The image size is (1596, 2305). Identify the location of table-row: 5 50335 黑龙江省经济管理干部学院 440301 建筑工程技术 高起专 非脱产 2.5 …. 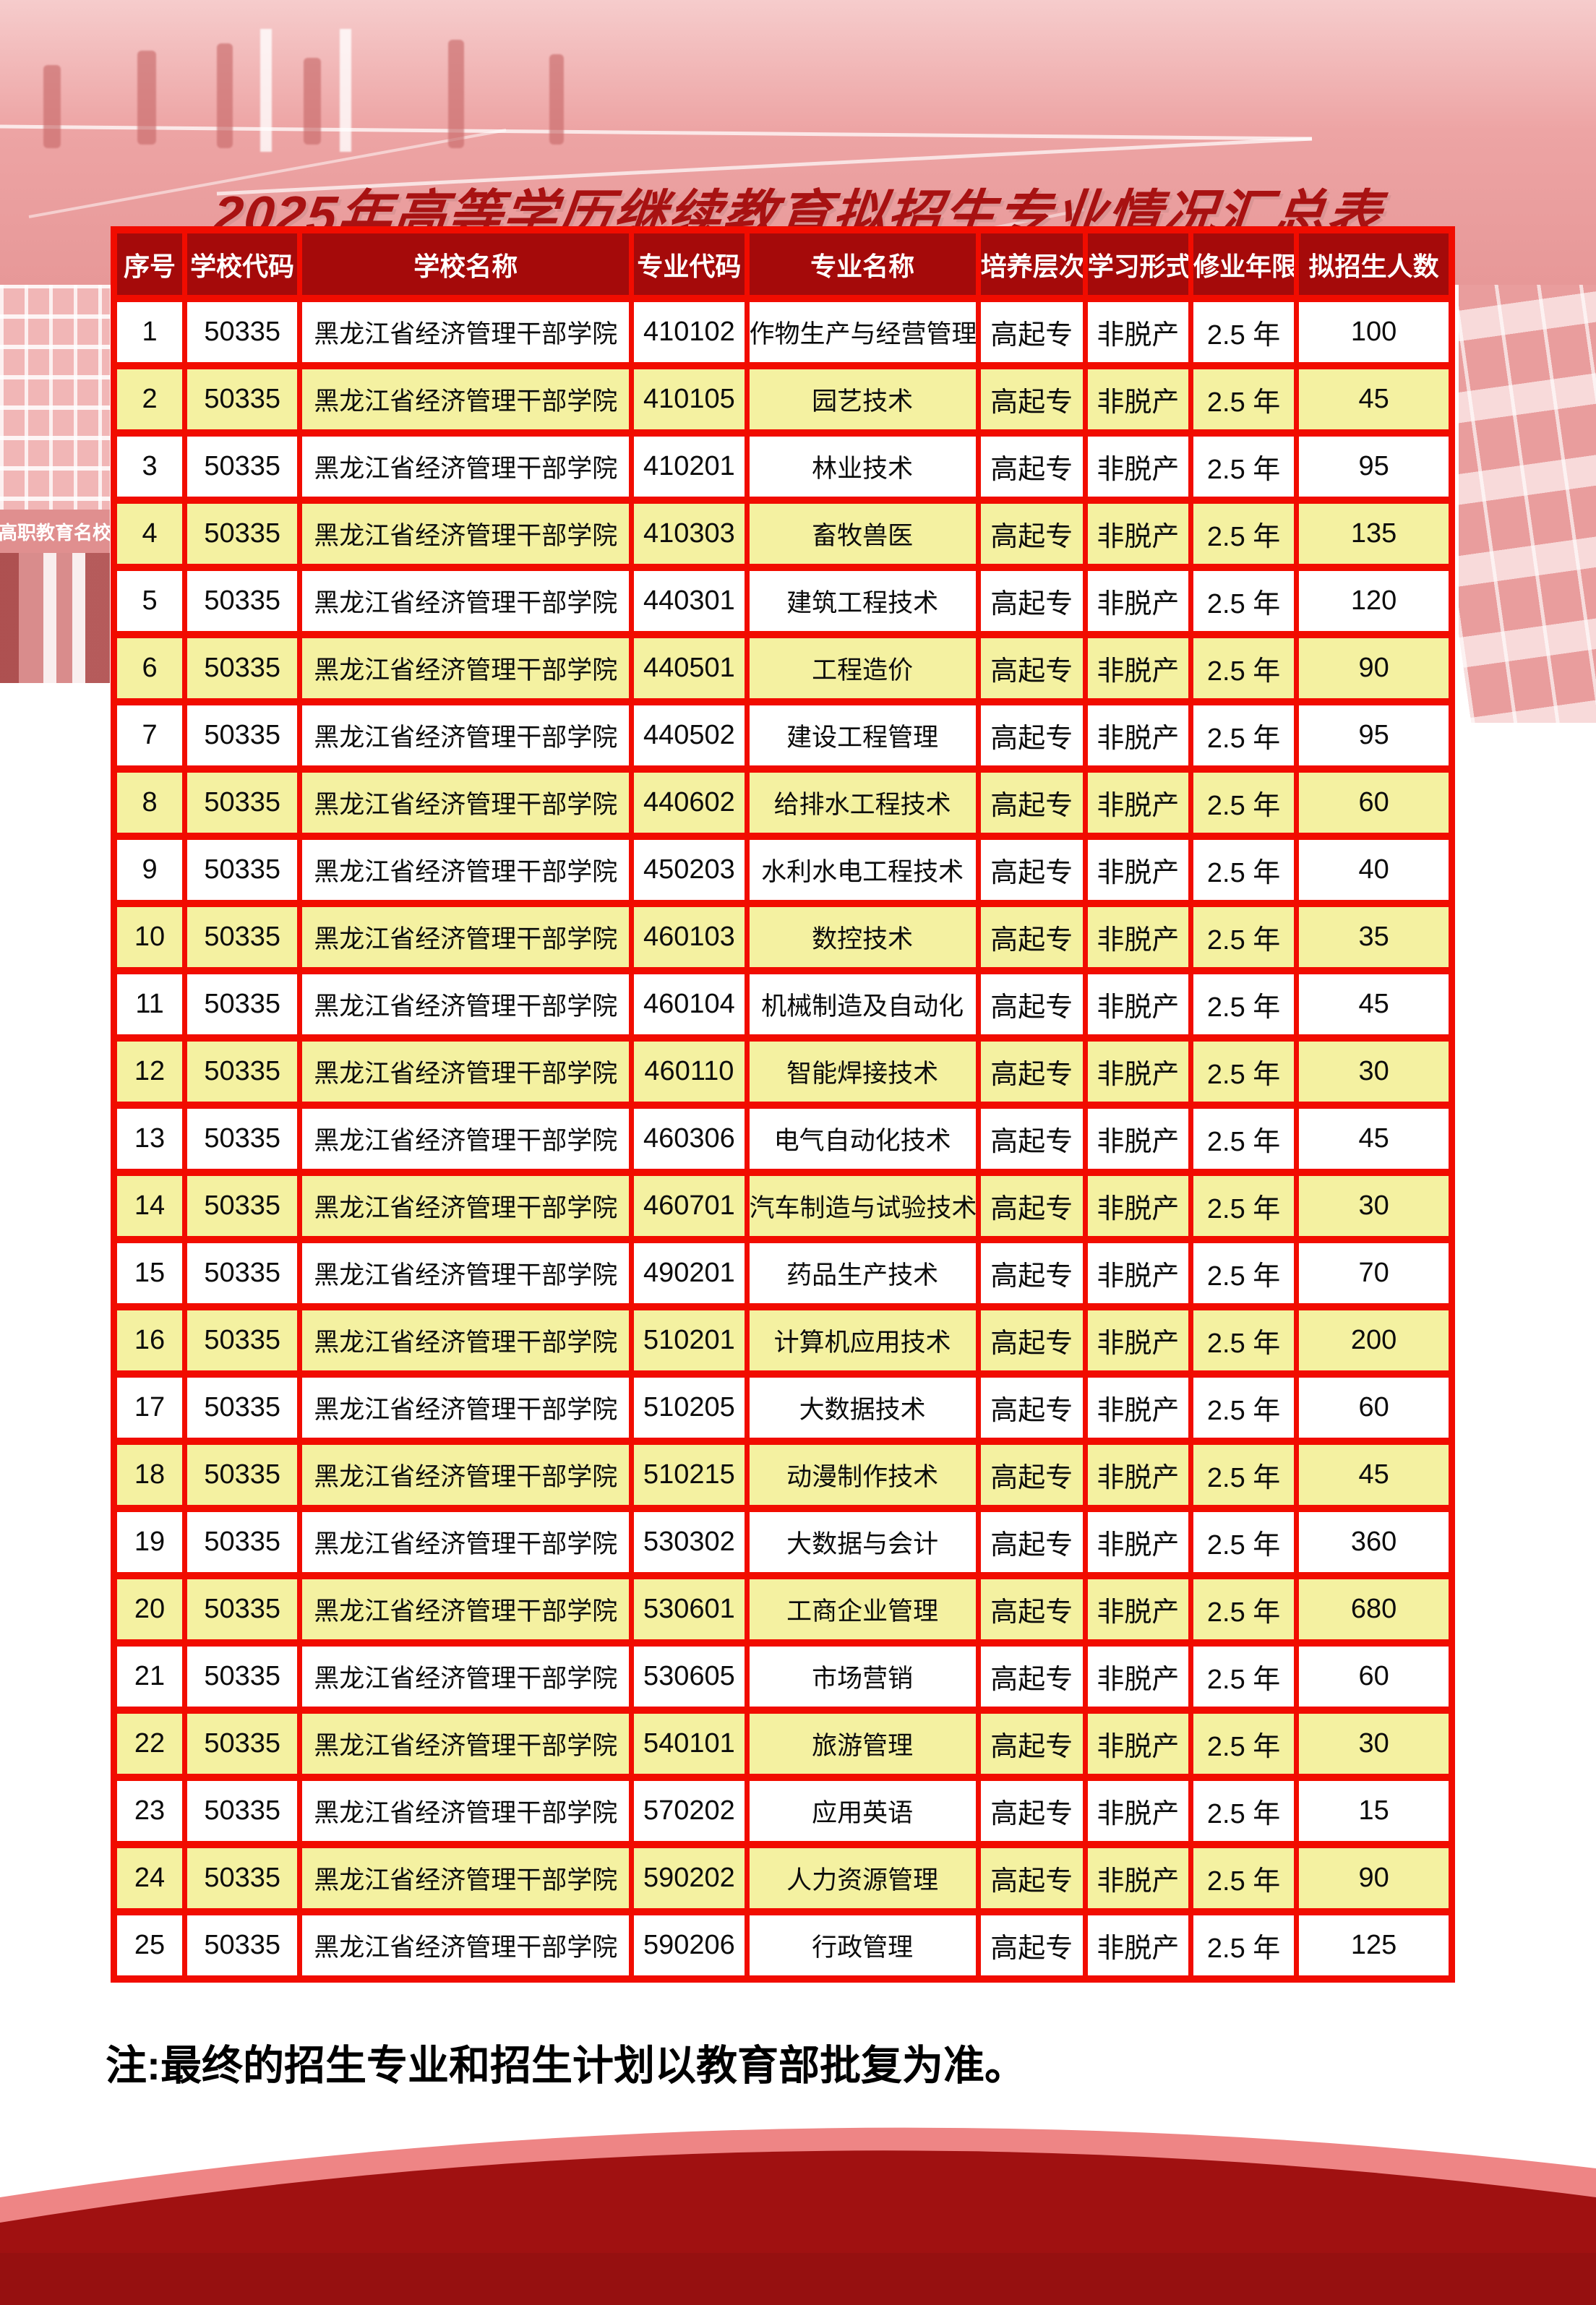
(782, 601).